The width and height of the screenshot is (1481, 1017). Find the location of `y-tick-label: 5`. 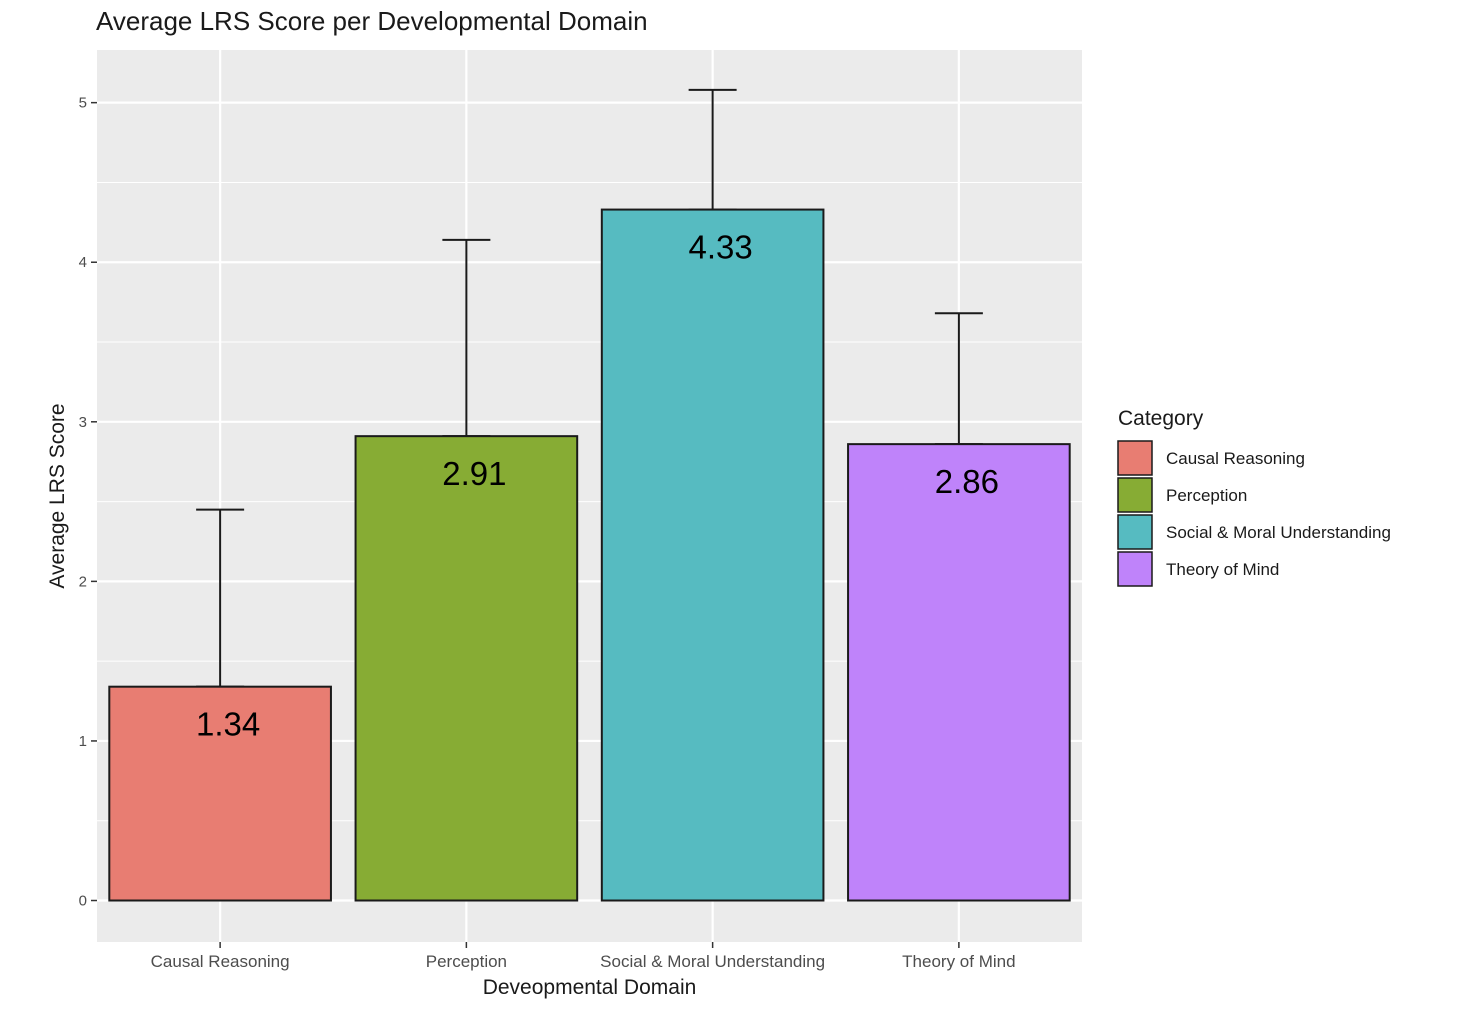

y-tick-label: 5 is located at coordinates (83, 103).